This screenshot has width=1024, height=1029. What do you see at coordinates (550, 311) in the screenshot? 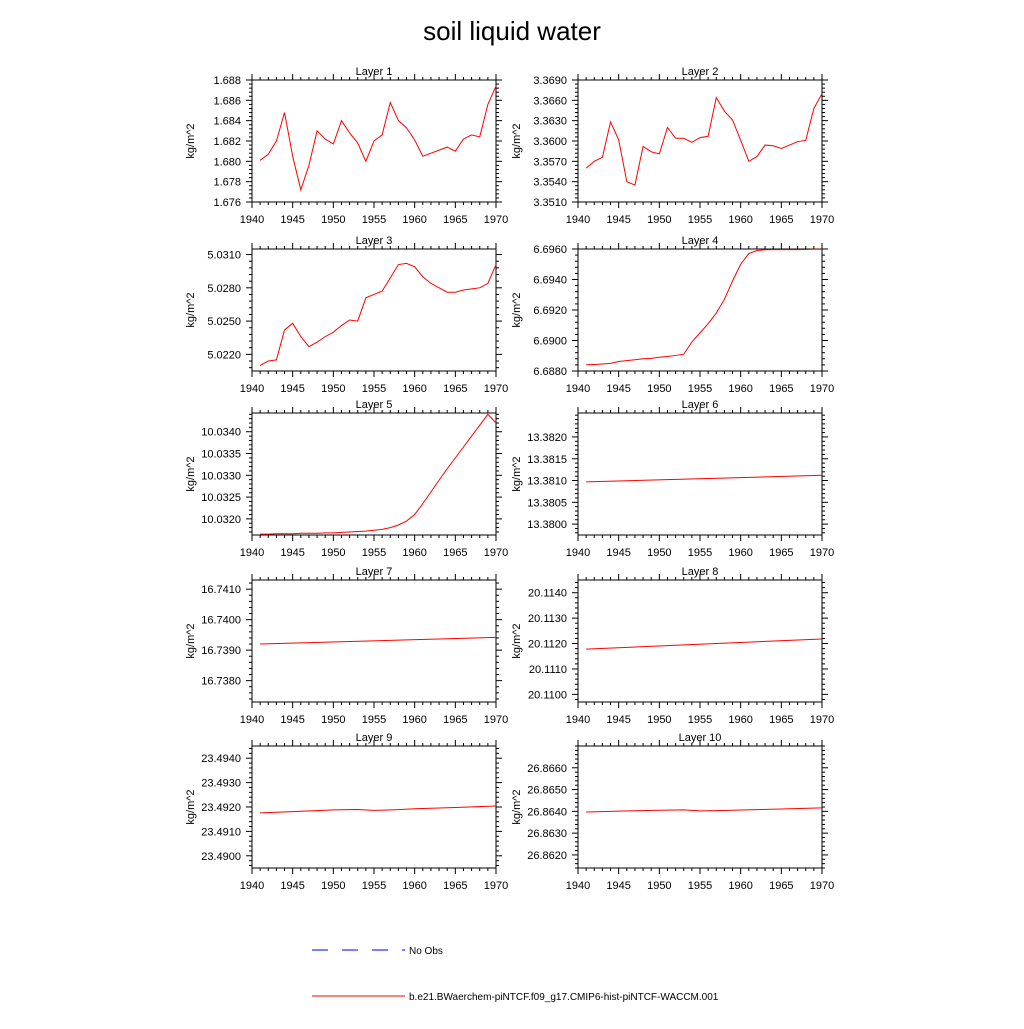
I see `y-tick-label: 6.6920` at bounding box center [550, 311].